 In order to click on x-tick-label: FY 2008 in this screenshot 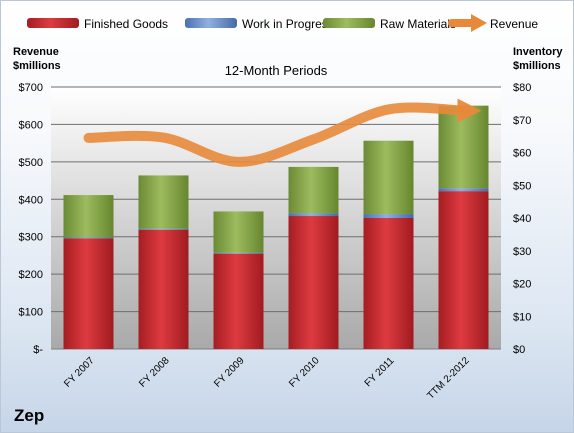, I will do `click(154, 372)`.